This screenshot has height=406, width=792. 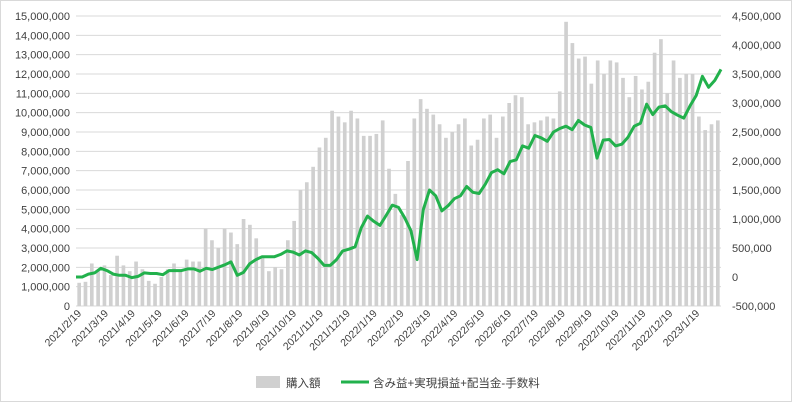 I want to click on left-tick-label: 7,000,000, so click(x=45, y=172).